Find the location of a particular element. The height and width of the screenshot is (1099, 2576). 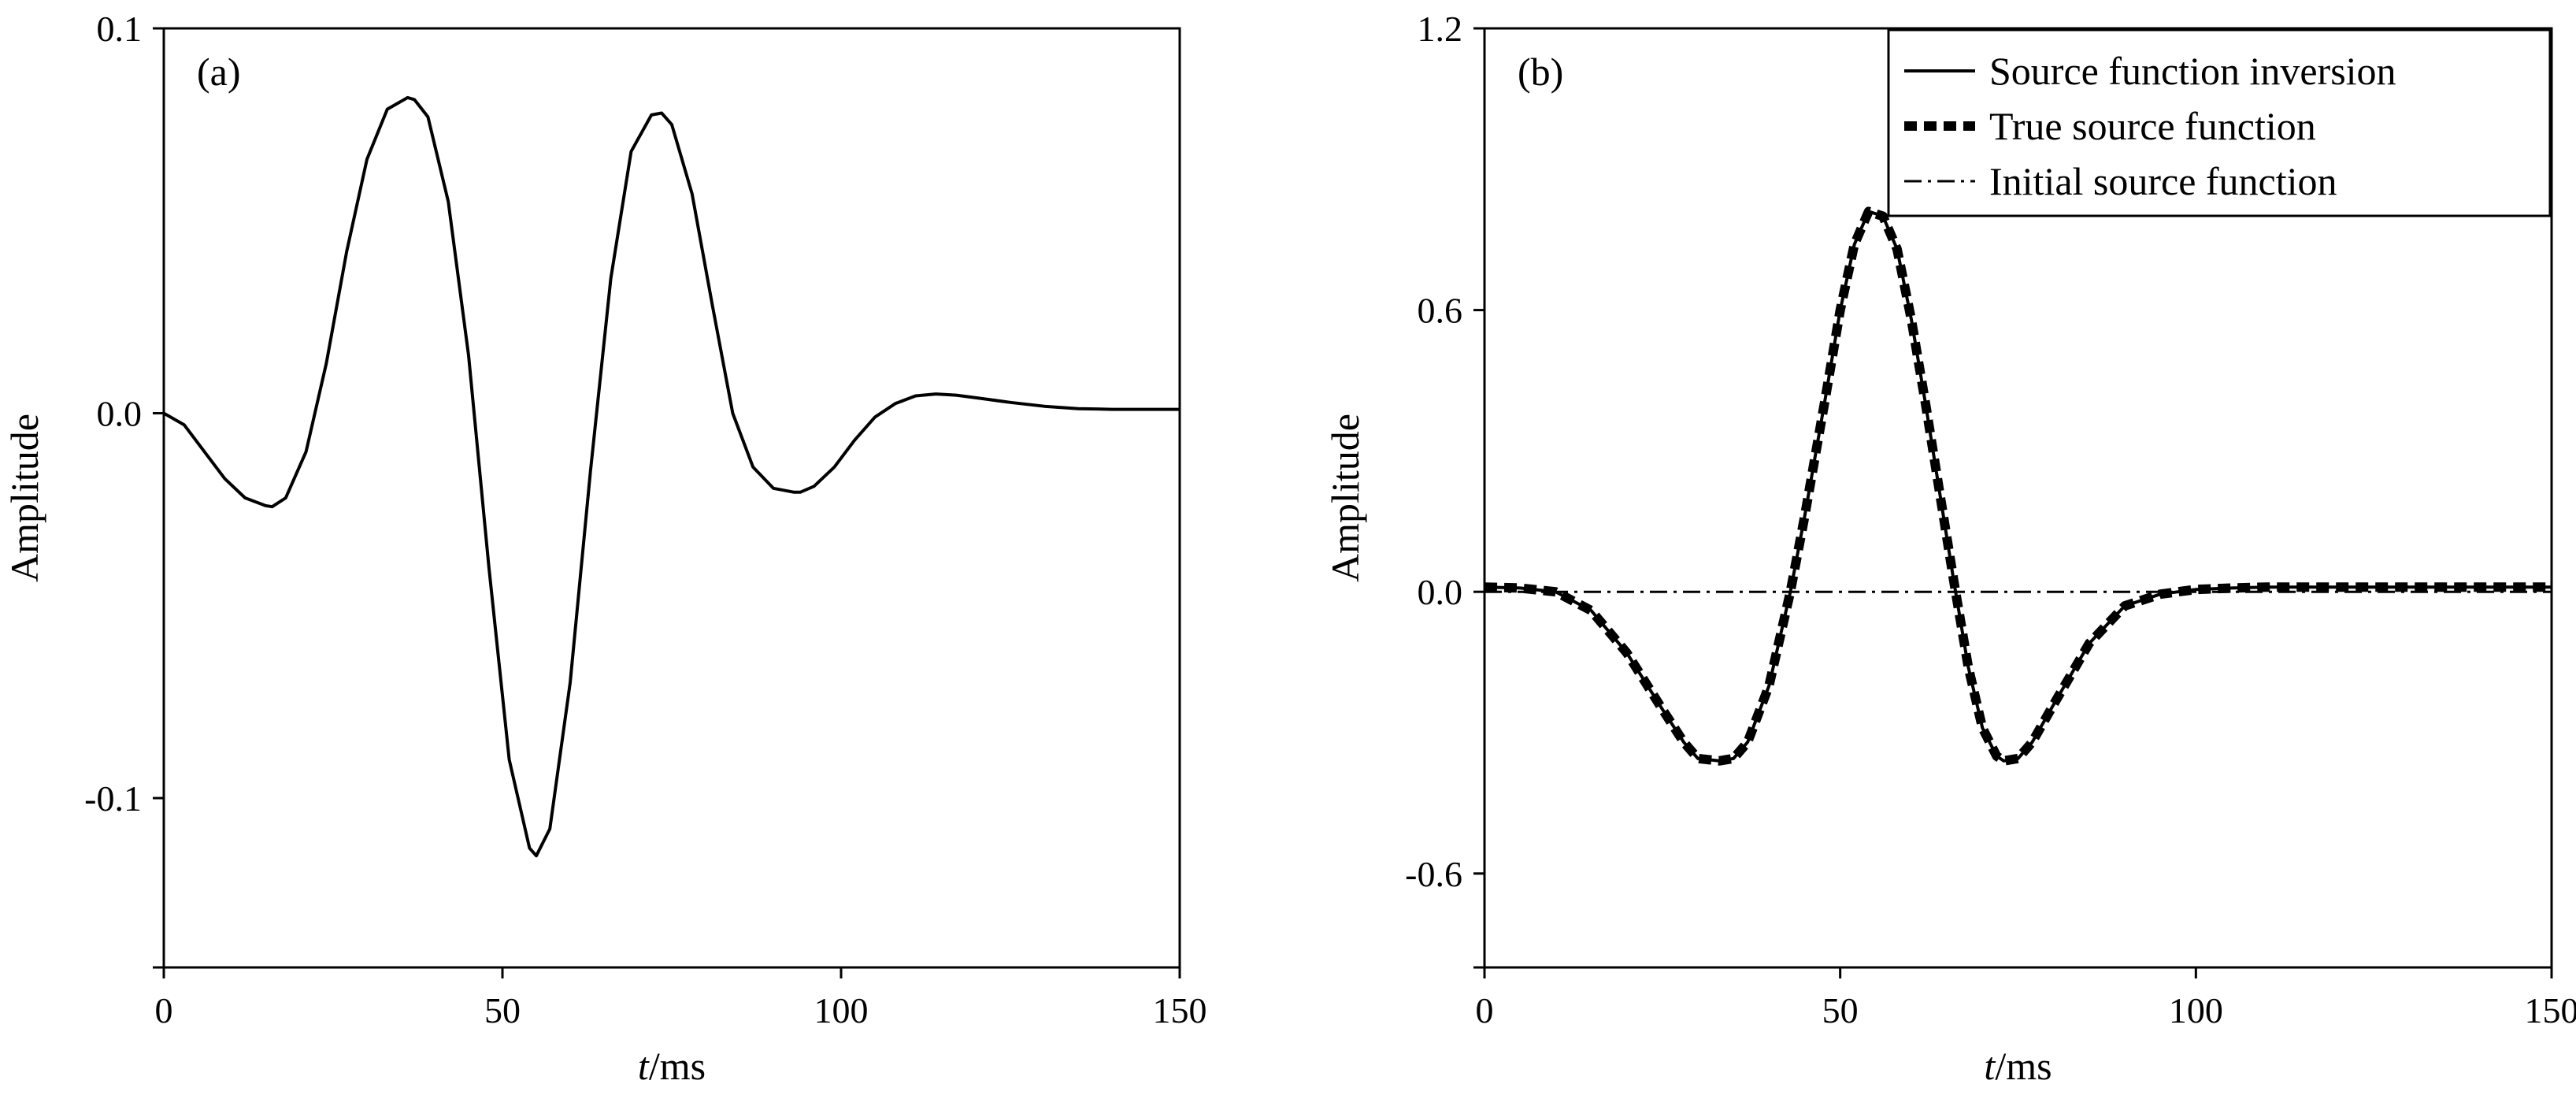

legend-label: Initial source function is located at coordinates (2163, 181).